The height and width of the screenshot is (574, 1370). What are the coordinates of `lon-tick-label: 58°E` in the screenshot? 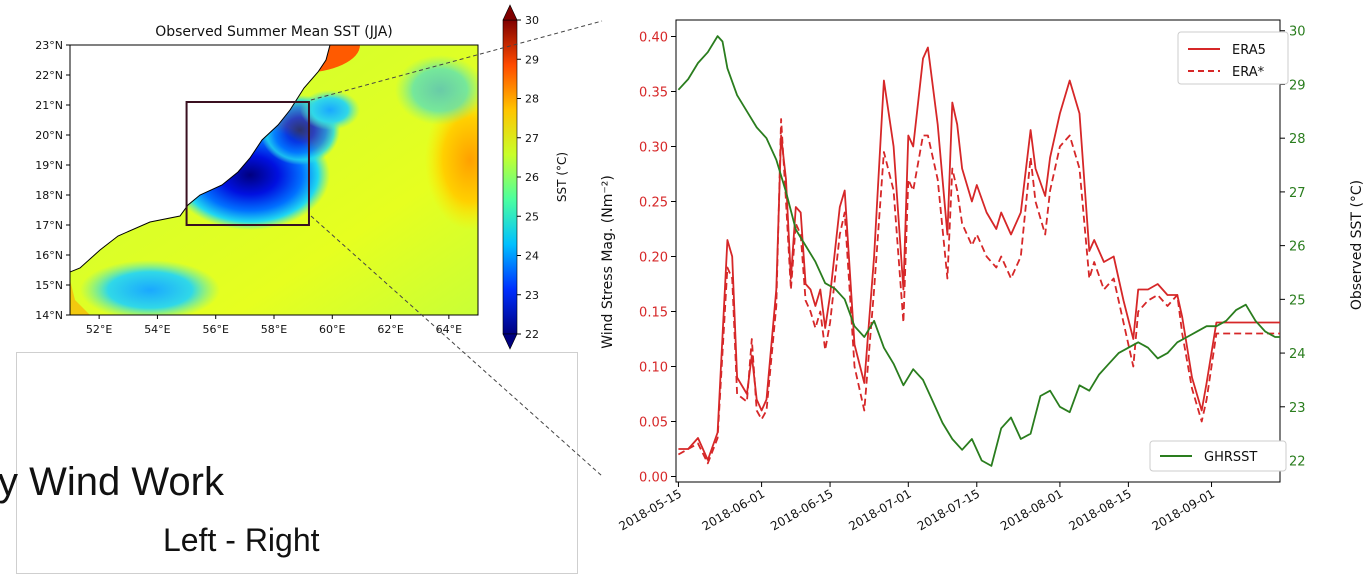 It's located at (274, 329).